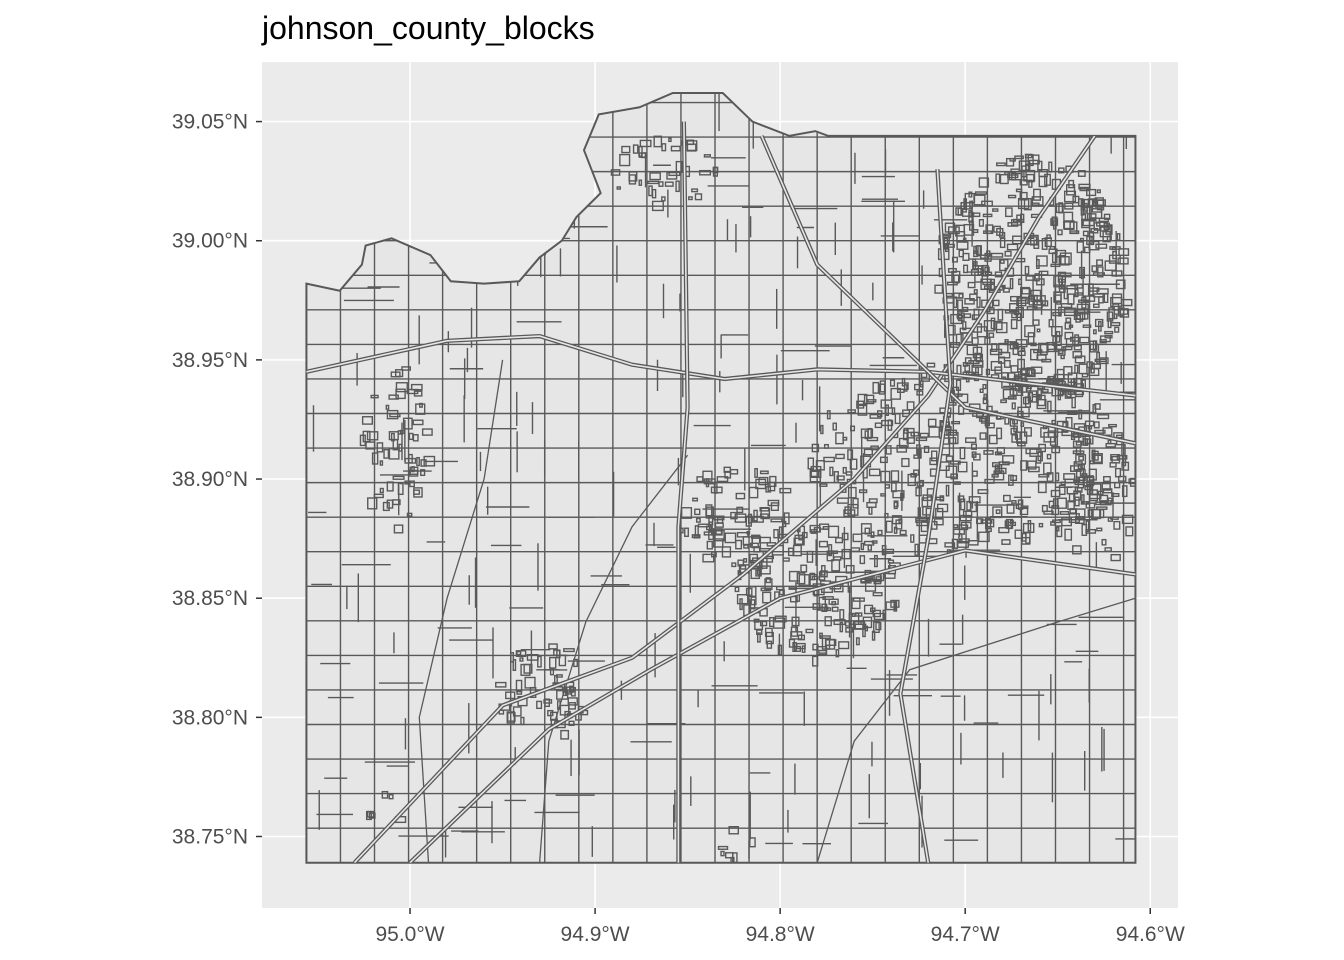  I want to click on x-tick-label: 95.0°W, so click(409, 934).